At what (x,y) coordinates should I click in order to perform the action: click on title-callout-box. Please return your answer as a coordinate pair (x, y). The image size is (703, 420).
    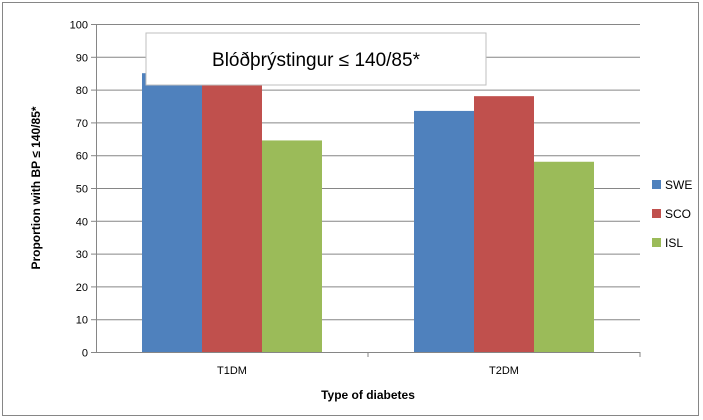
    Looking at the image, I should click on (316, 59).